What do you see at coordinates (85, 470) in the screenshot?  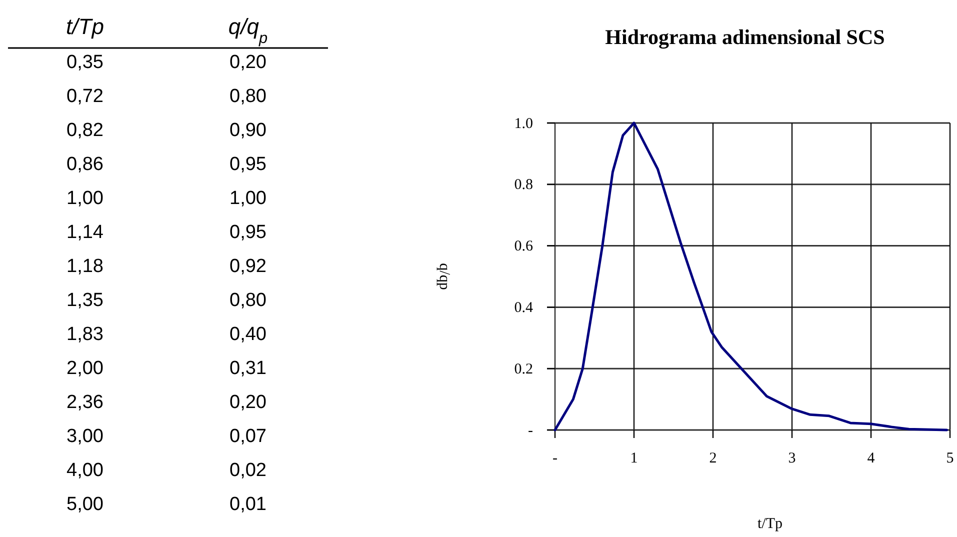 I see `category-label: 4,00` at bounding box center [85, 470].